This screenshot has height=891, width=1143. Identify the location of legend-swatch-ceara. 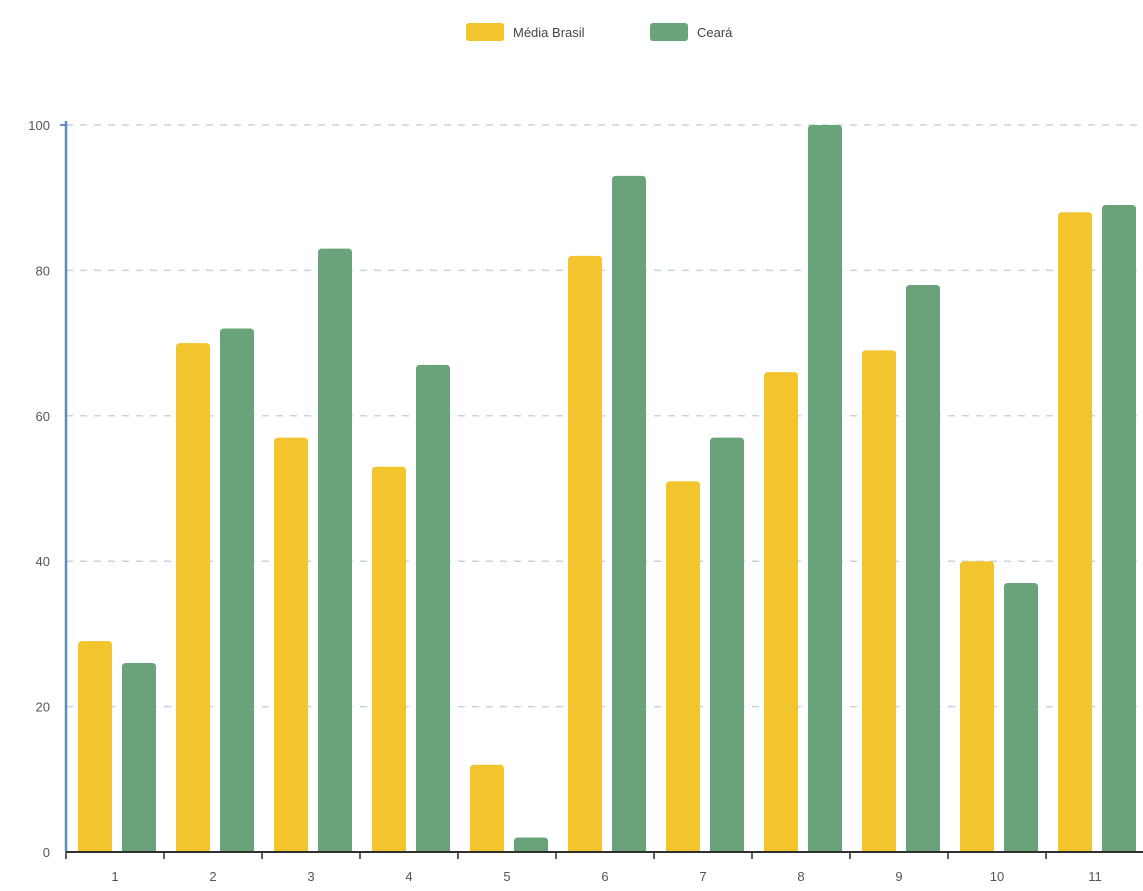
(669, 32).